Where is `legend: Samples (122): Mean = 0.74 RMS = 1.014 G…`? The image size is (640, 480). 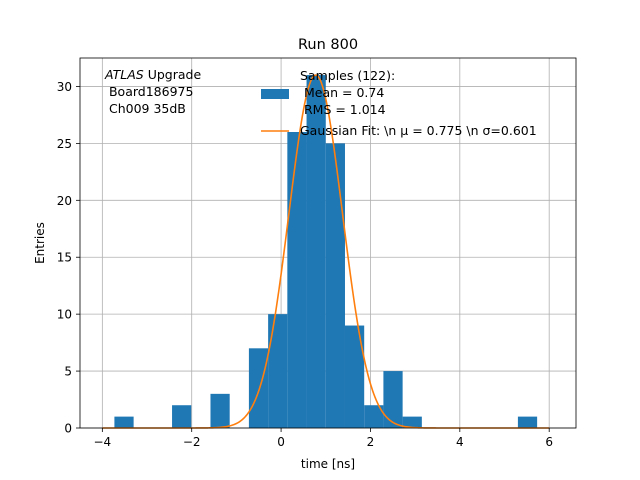
legend: Samples (122): Mean = 0.74 RMS = 1.014 G… is located at coordinates (399, 103).